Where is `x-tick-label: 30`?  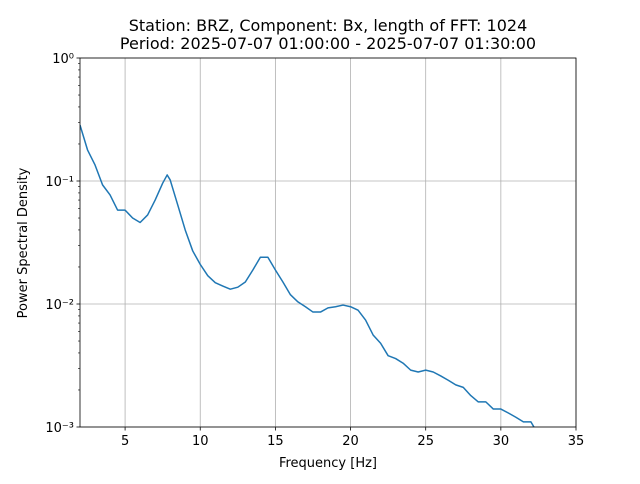
x-tick-label: 30 is located at coordinates (501, 441).